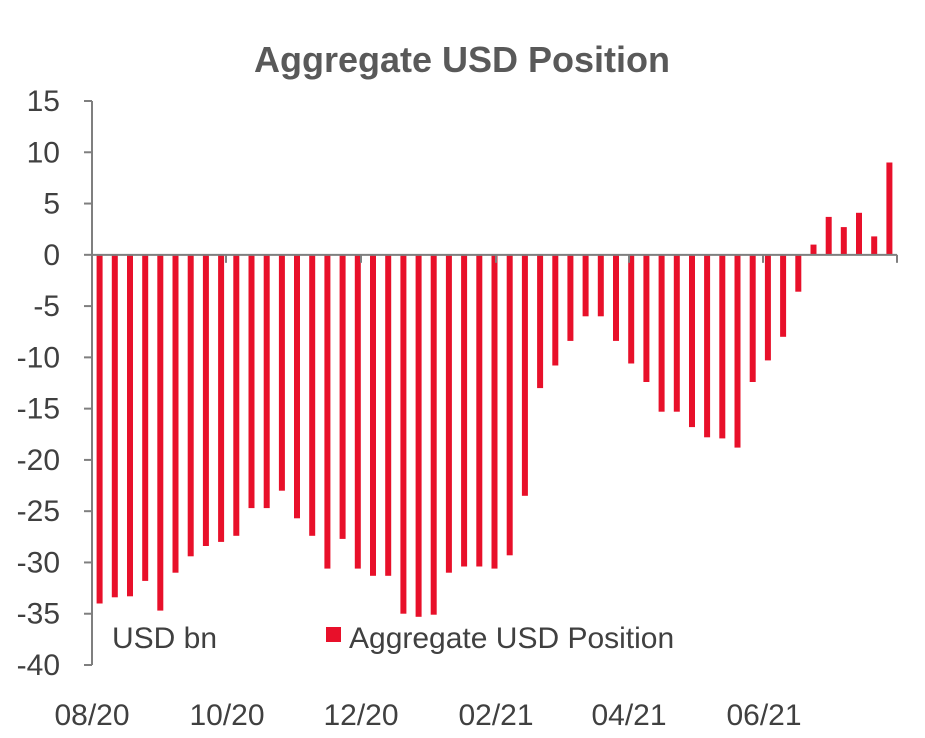  I want to click on x-tick-label: 10/20, so click(226, 715).